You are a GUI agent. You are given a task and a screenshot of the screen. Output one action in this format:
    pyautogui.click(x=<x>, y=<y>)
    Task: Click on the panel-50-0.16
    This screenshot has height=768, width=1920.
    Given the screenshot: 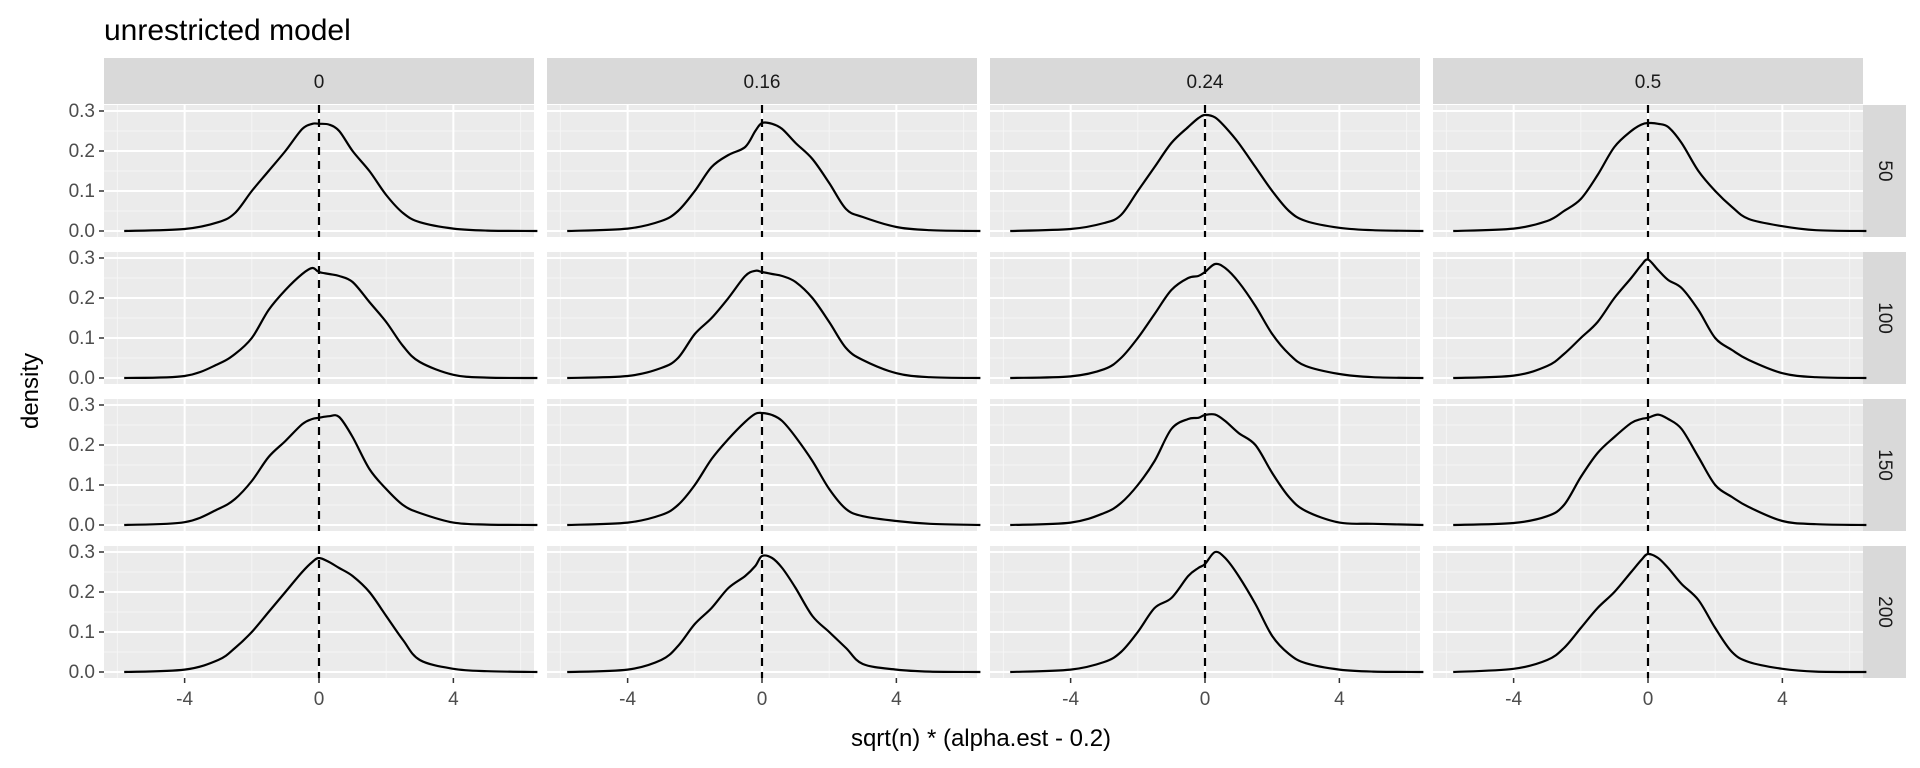 What is the action you would take?
    pyautogui.click(x=764, y=171)
    